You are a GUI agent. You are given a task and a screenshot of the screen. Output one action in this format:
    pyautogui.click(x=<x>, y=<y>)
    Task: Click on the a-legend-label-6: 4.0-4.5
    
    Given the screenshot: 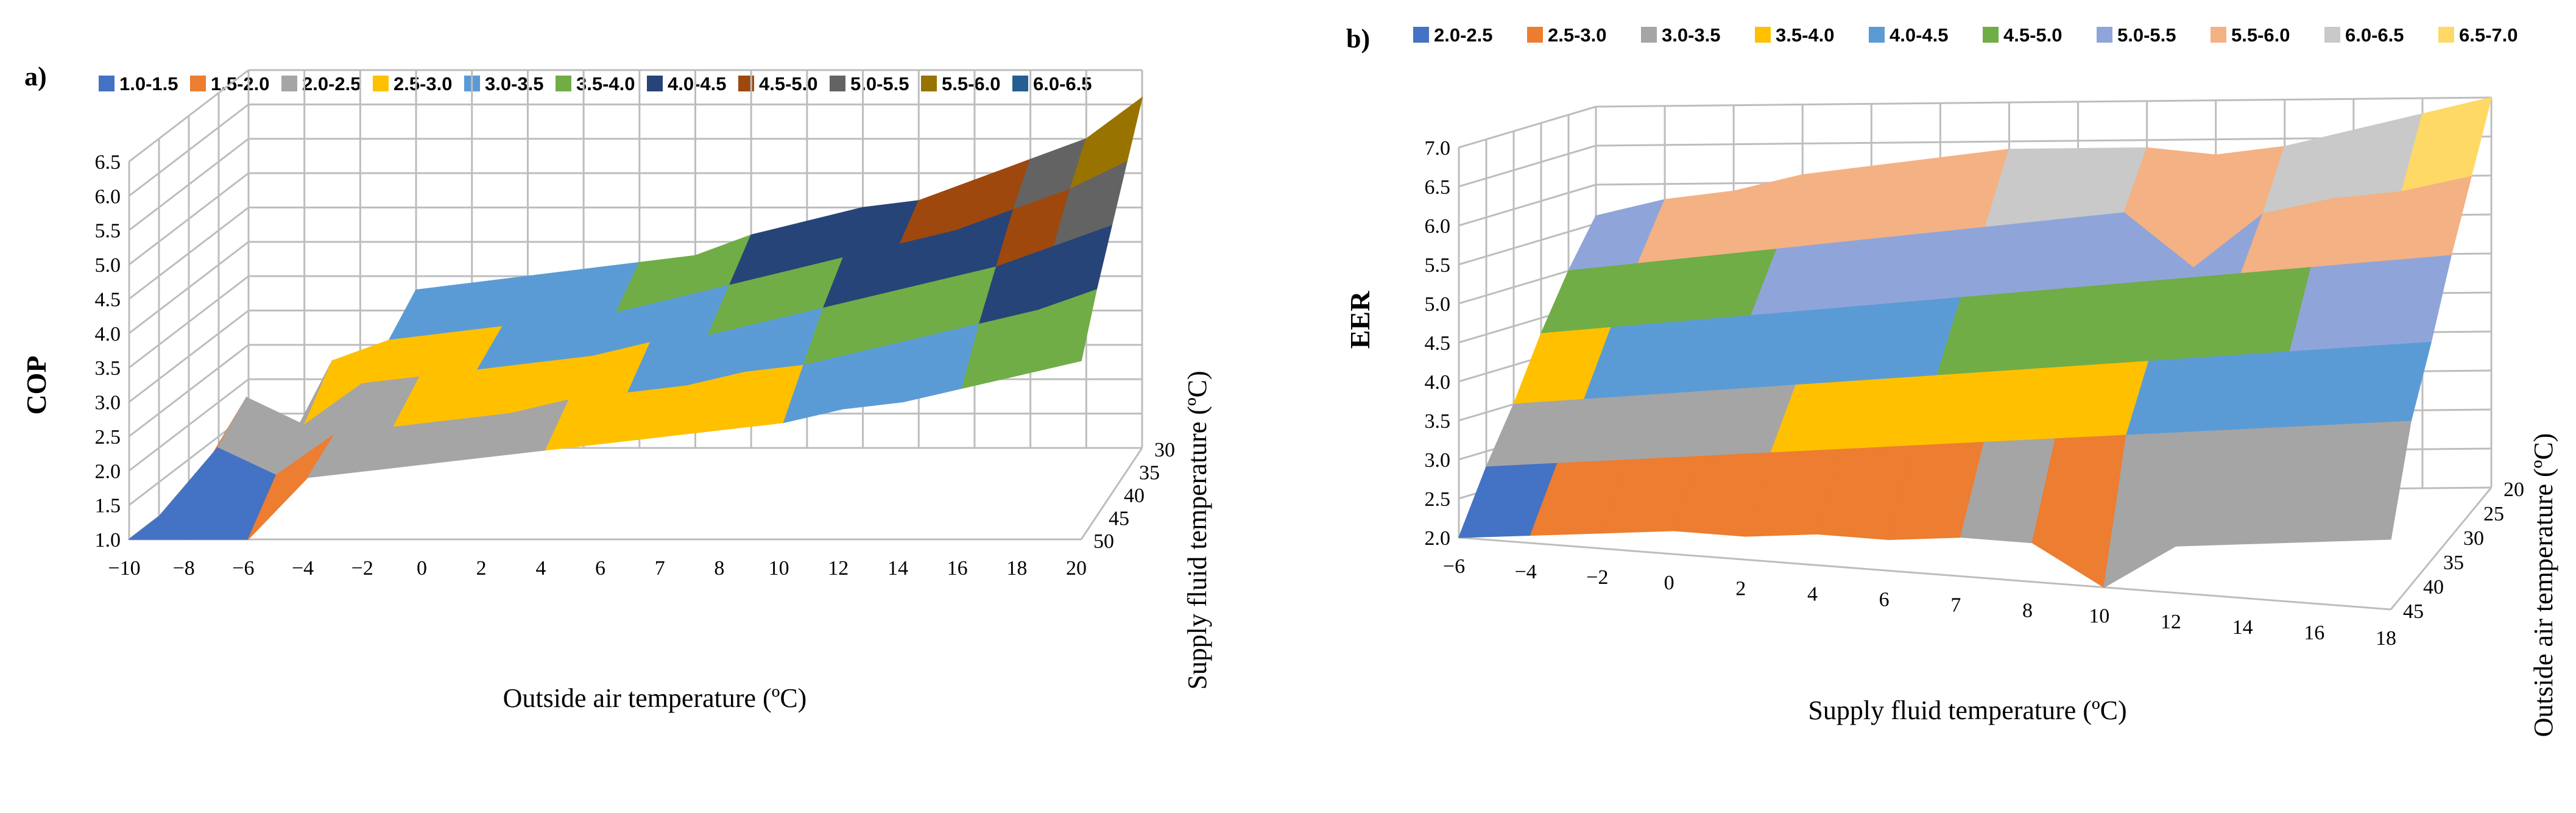 What is the action you would take?
    pyautogui.click(x=697, y=83)
    